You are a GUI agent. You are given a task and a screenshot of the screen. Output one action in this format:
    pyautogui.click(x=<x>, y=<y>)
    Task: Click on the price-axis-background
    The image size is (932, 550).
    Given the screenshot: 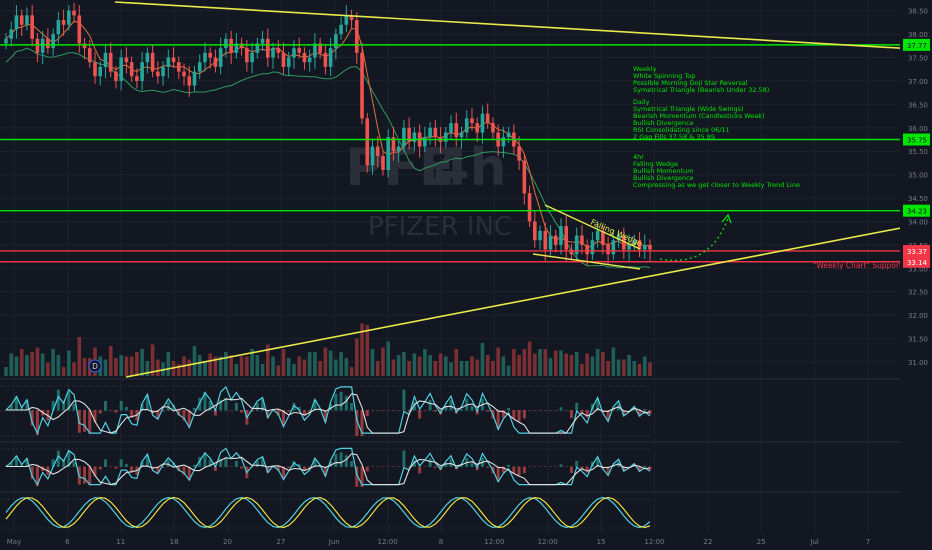 What is the action you would take?
    pyautogui.click(x=916, y=275)
    